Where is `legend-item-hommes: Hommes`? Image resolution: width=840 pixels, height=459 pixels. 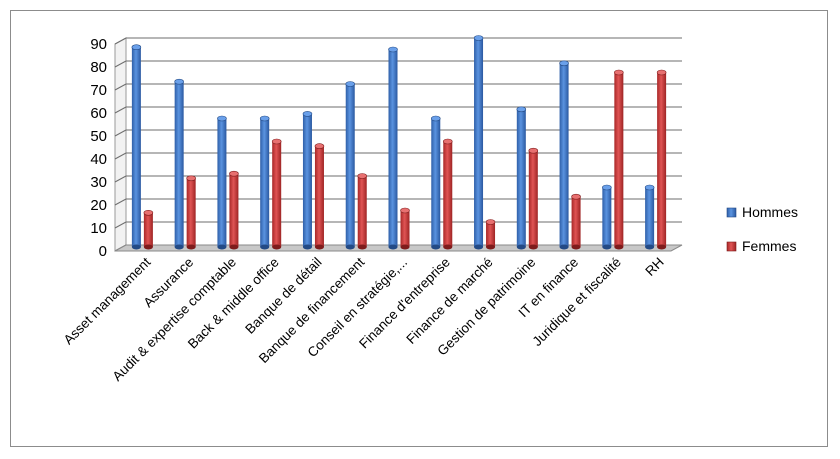
legend-item-hommes: Hommes is located at coordinates (762, 212).